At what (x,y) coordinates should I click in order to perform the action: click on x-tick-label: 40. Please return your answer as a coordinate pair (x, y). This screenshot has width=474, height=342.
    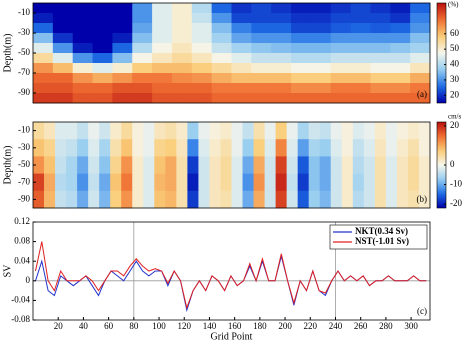
    Looking at the image, I should click on (84, 326).